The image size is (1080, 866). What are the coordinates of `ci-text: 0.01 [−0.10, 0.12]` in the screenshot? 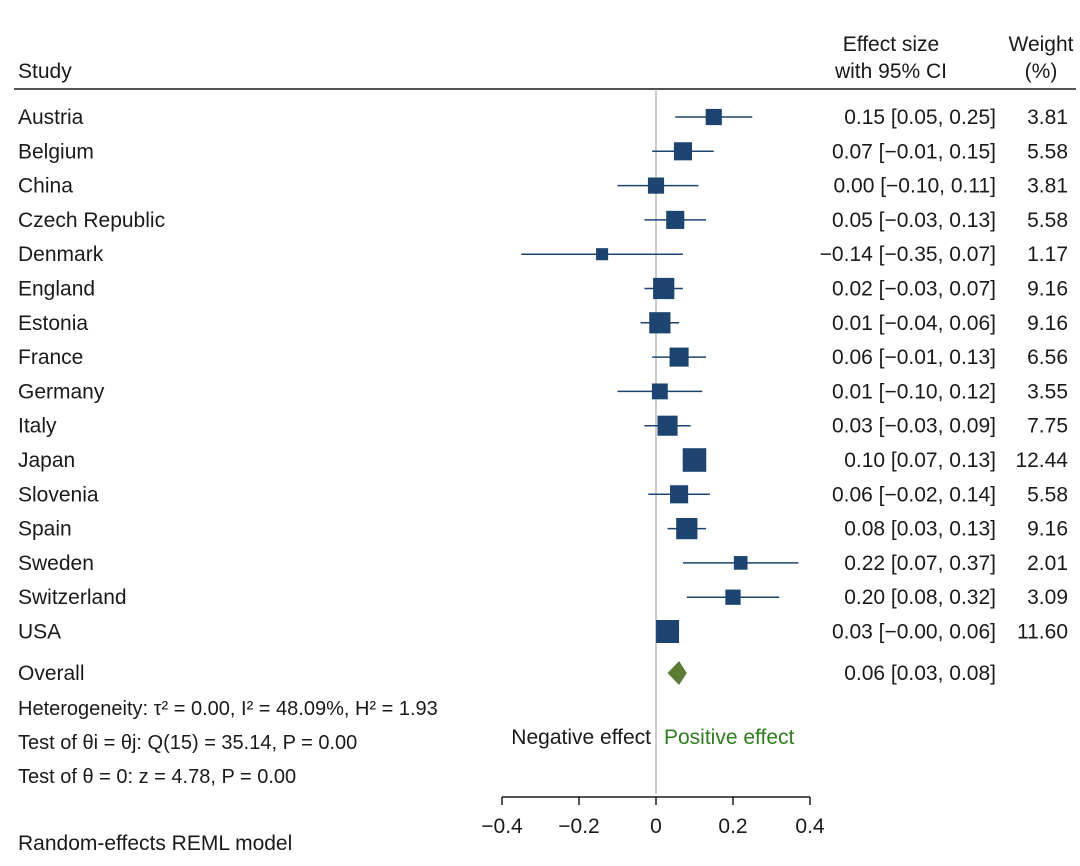 It's located at (914, 391).